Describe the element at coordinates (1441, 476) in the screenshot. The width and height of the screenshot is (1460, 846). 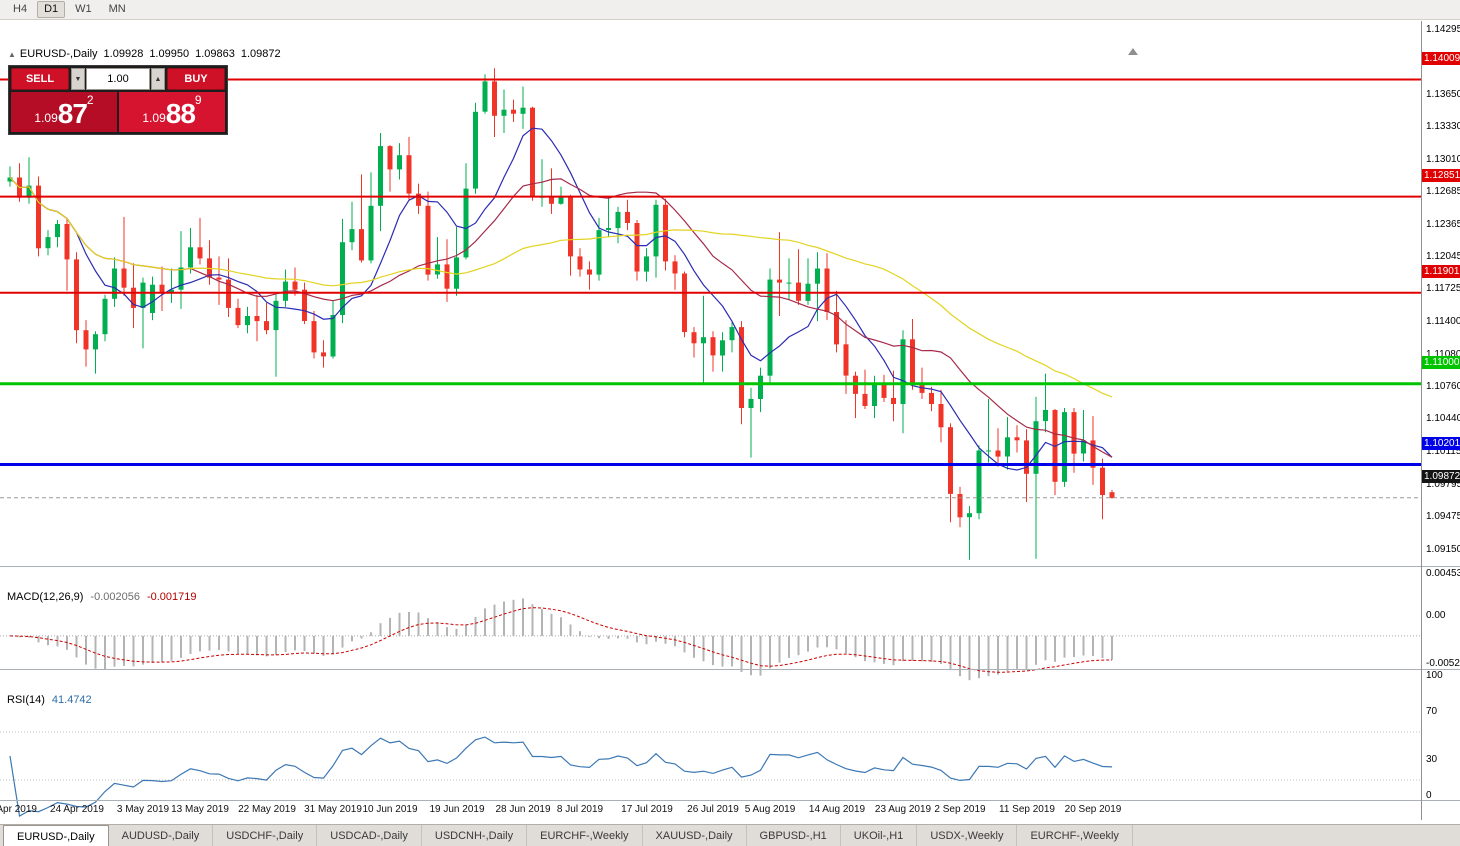
I see `bid-price-badge: 1.09872` at that location.